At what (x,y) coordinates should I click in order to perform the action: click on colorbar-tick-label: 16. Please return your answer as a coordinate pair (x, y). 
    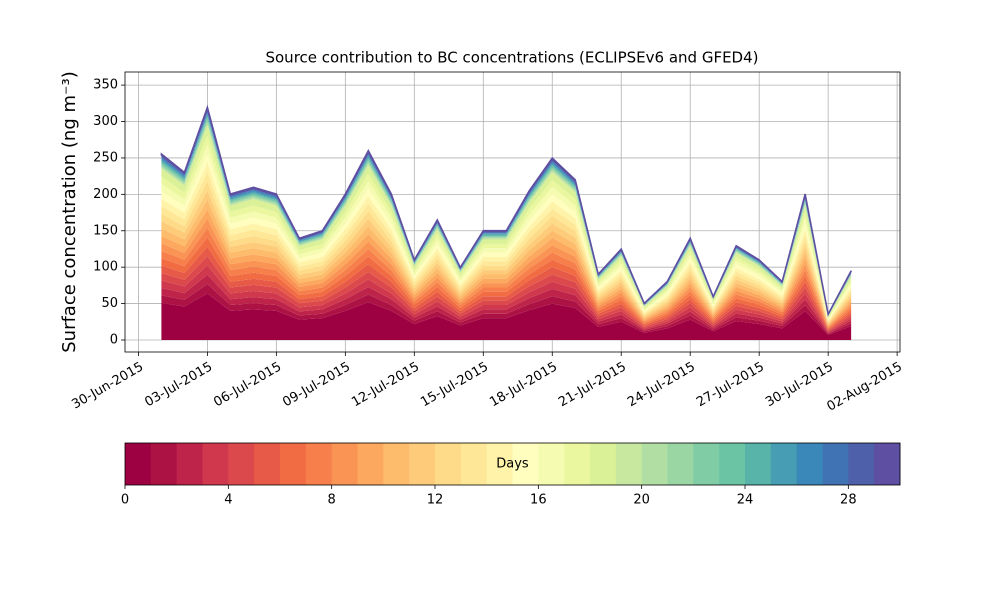
    Looking at the image, I should click on (538, 500).